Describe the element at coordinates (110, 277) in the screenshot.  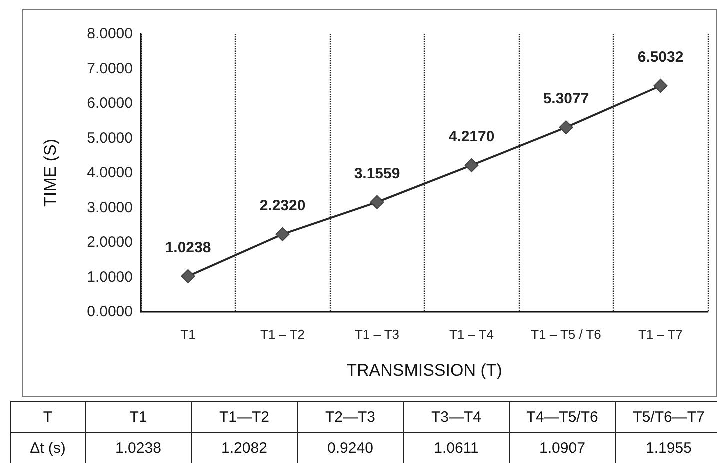
I see `y-tick-label: 1.0000` at that location.